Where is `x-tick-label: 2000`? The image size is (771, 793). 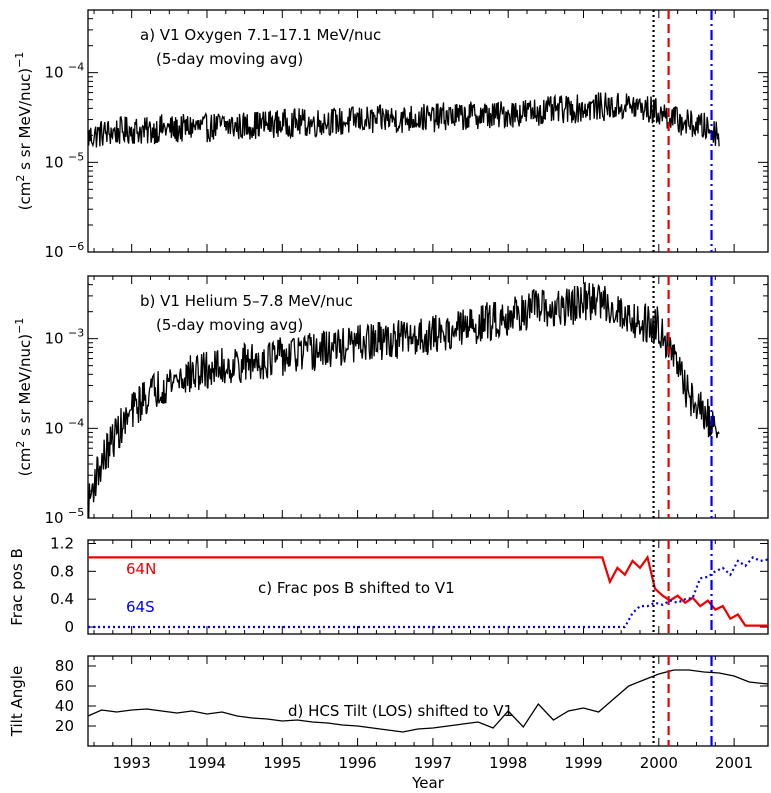 x-tick-label: 2000 is located at coordinates (659, 763).